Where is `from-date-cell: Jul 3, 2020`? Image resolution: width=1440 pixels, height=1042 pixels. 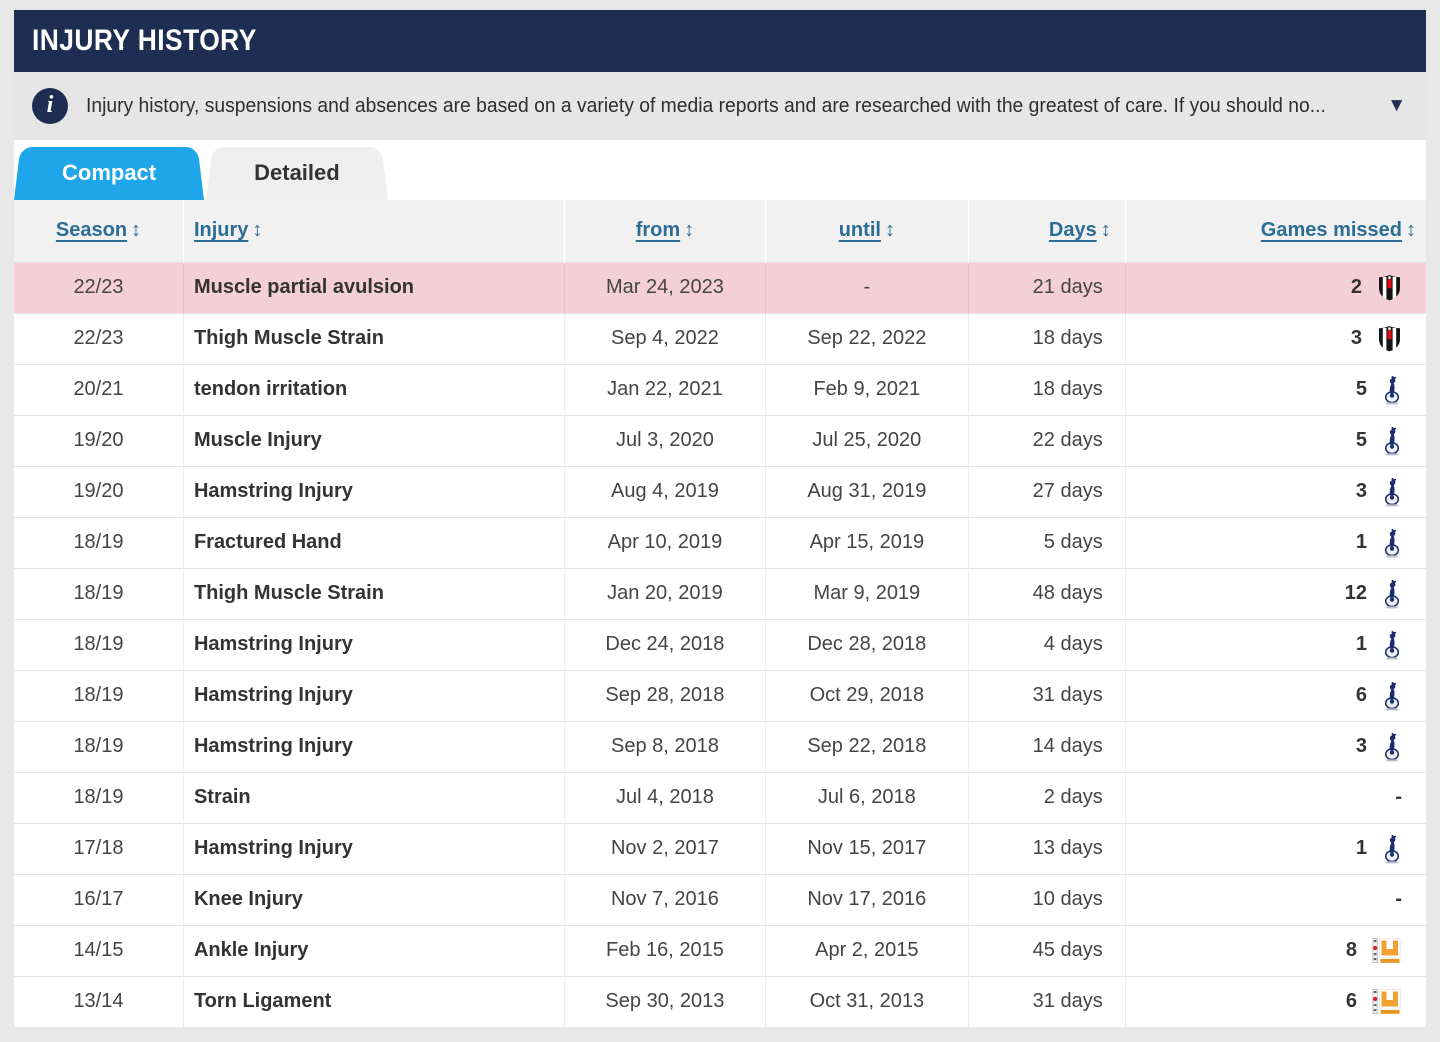 from-date-cell: Jul 3, 2020 is located at coordinates (665, 440).